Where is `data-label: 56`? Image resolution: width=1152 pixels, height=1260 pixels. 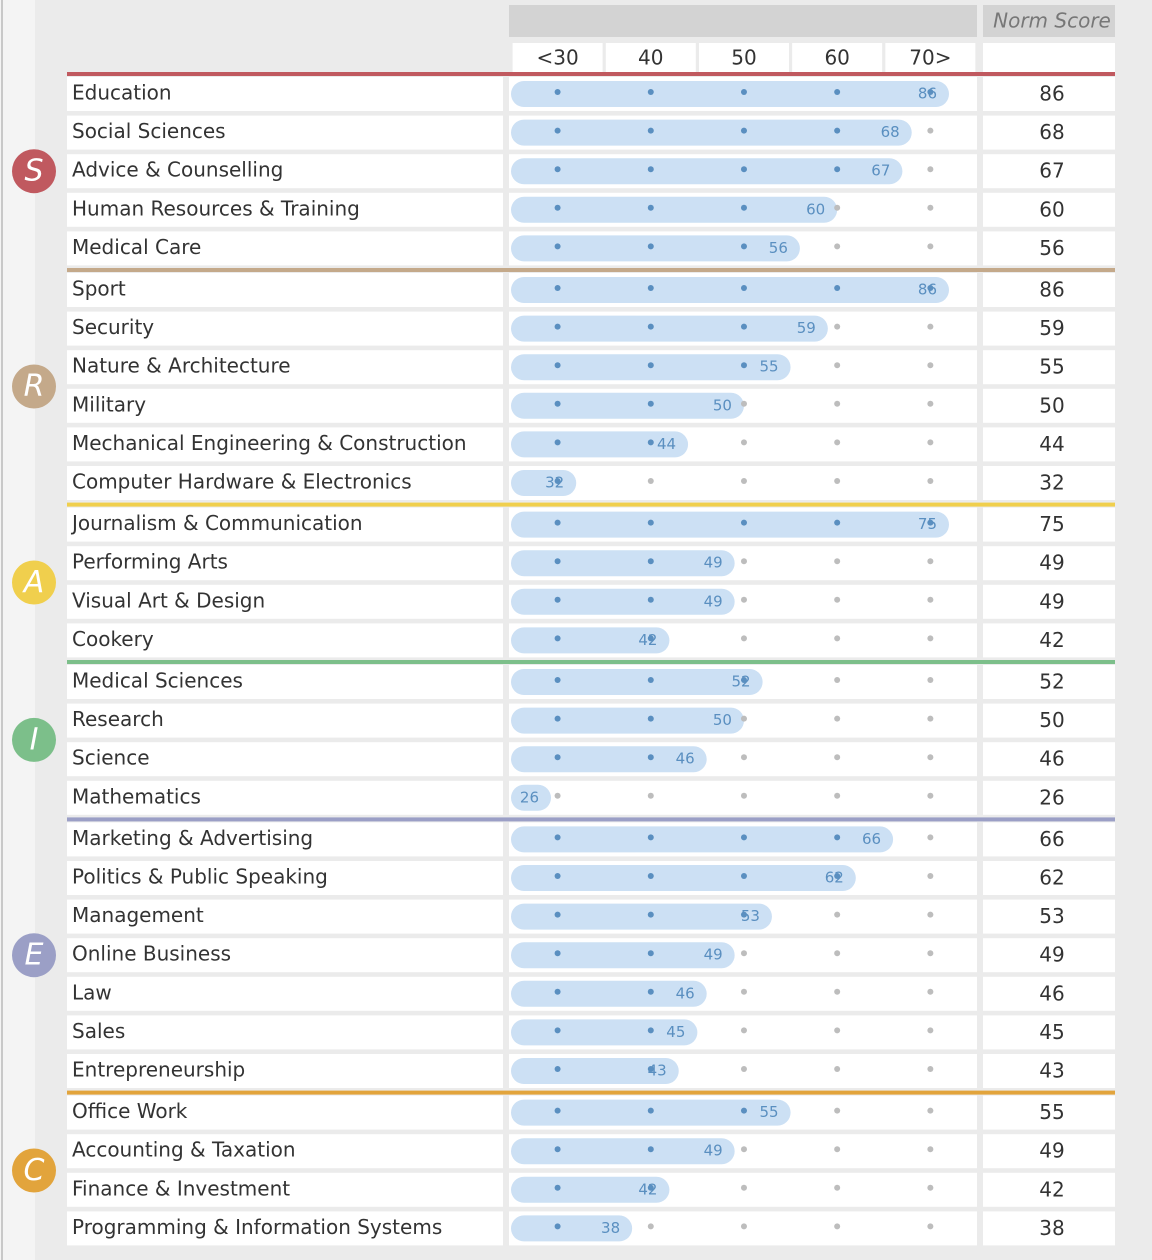 data-label: 56 is located at coordinates (778, 248).